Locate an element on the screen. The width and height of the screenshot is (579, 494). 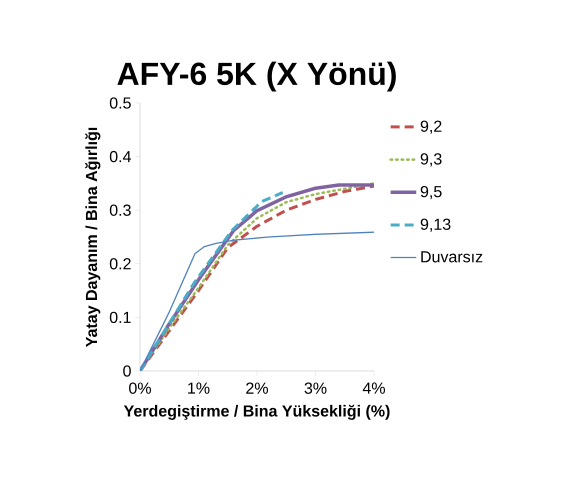
y-tick-label: 0.4 is located at coordinates (120, 156).